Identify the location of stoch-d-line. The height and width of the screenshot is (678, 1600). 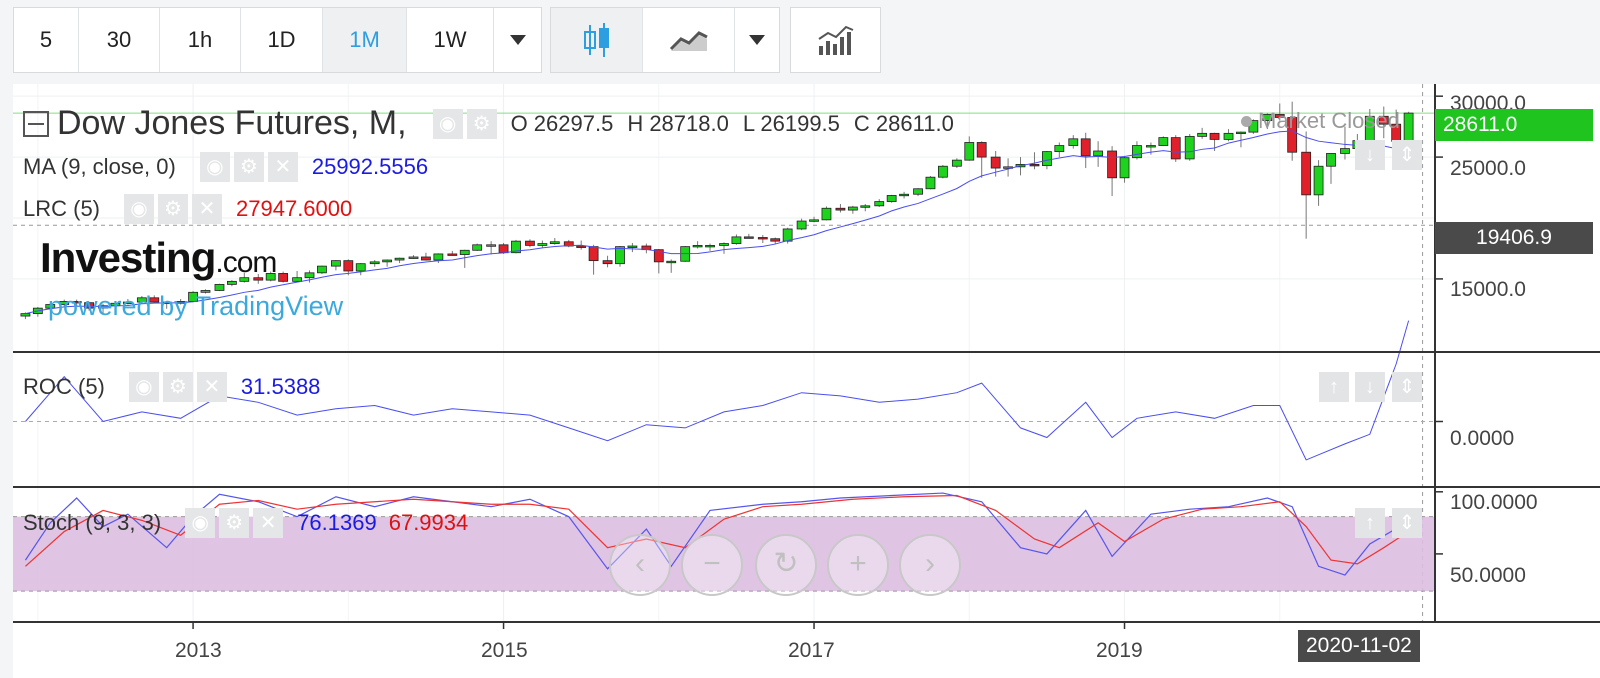
(717, 530).